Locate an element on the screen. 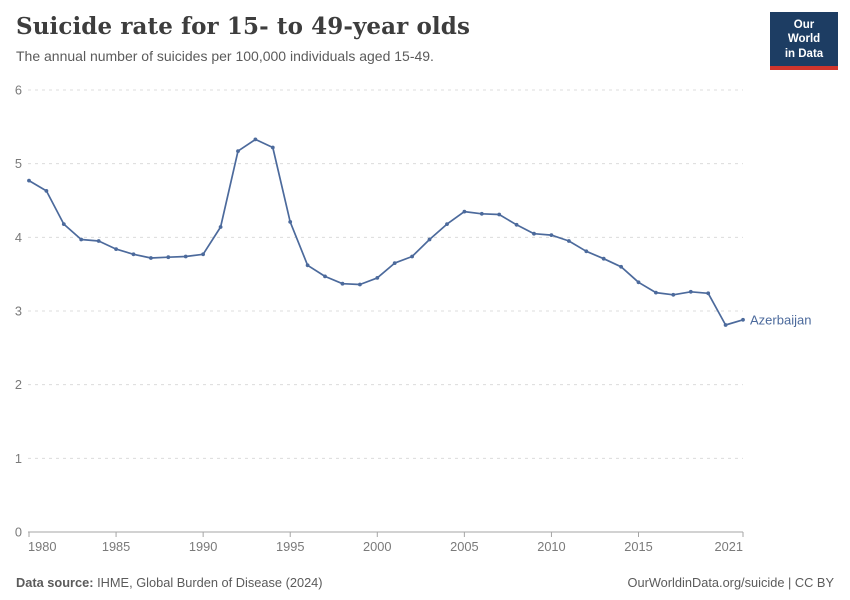 This screenshot has width=850, height=600. data-source-text: IHME, Global Burden of Disease (2024) is located at coordinates (208, 582).